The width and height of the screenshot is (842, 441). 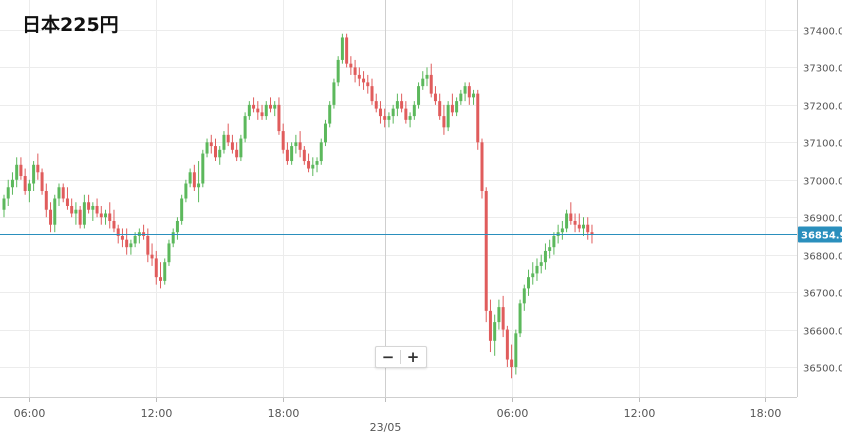 What do you see at coordinates (388, 357) in the screenshot?
I see `zoom-out-button: −` at bounding box center [388, 357].